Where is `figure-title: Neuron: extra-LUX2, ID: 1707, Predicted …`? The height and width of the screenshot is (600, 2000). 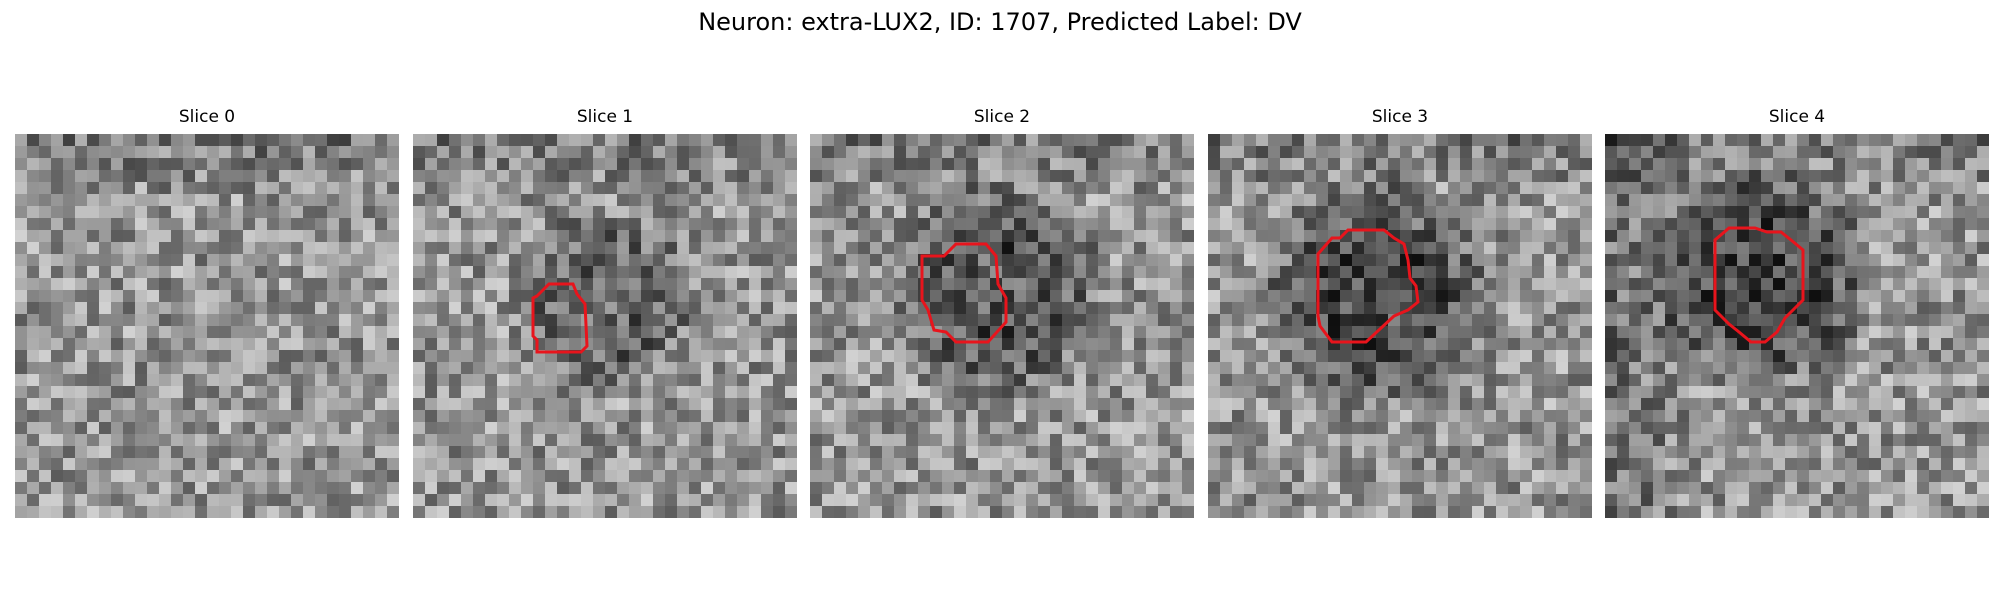 figure-title: Neuron: extra-LUX2, ID: 1707, Predicted … is located at coordinates (1000, 22).